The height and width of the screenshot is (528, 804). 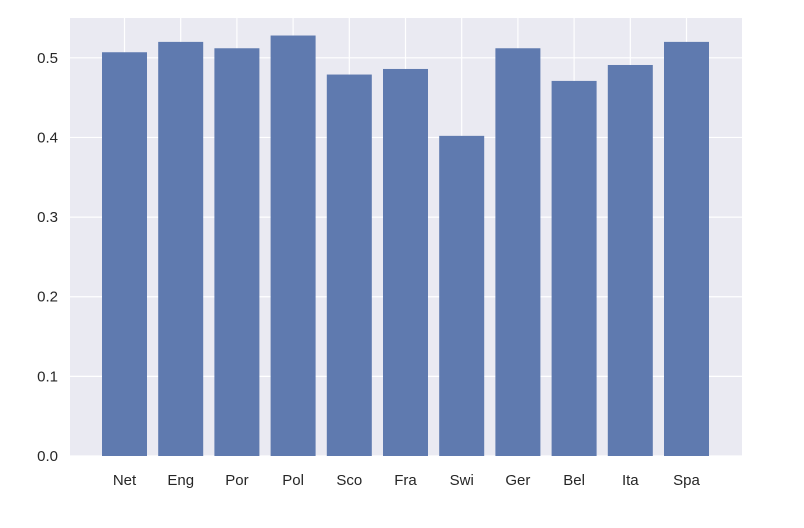 What do you see at coordinates (462, 480) in the screenshot?
I see `x-tick-label: Swi` at bounding box center [462, 480].